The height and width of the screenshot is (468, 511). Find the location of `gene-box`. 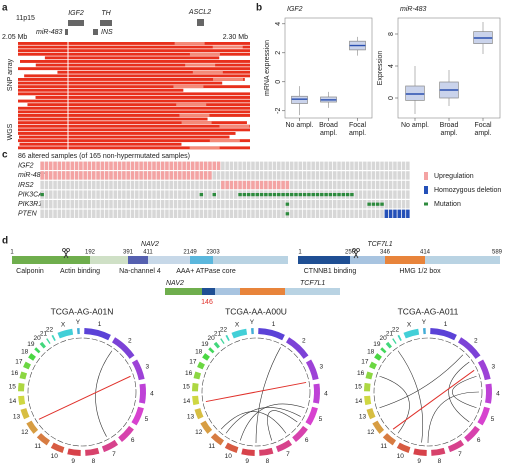

gene-box is located at coordinates (200, 22).